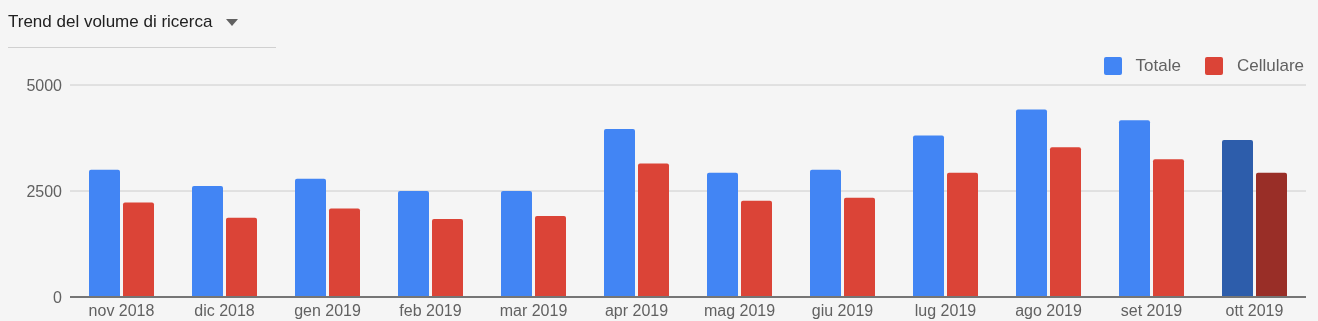  Describe the element at coordinates (1254, 311) in the screenshot. I see `x-tick-label: ott 2019` at that location.